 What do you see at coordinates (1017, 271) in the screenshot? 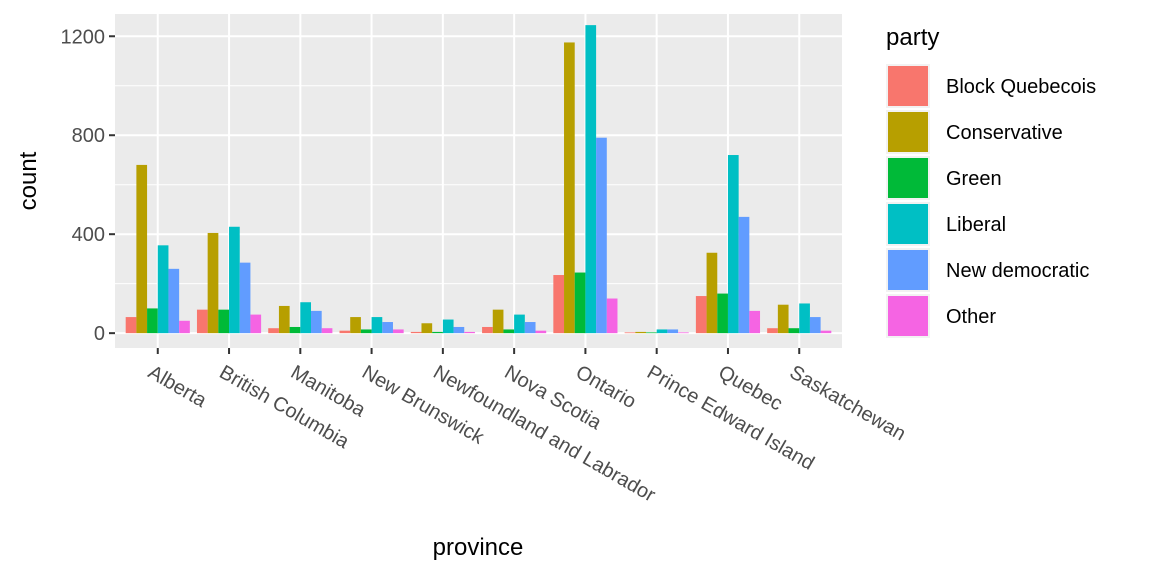
I see `legend-label: New democratic` at bounding box center [1017, 271].